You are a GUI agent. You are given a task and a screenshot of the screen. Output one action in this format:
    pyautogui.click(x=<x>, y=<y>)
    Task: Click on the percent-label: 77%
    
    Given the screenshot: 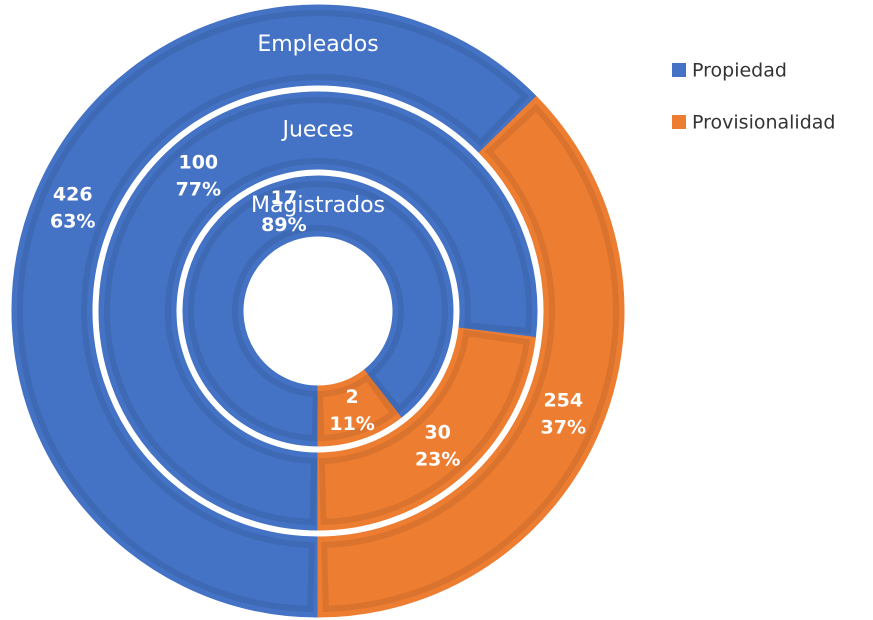 What is the action you would take?
    pyautogui.click(x=198, y=189)
    